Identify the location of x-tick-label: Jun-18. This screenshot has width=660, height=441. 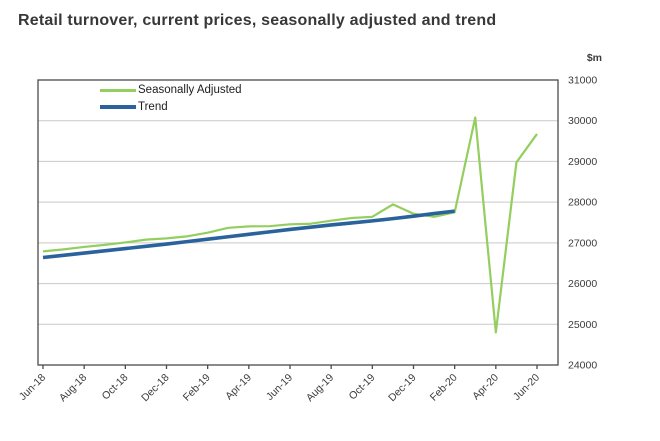
(32, 387).